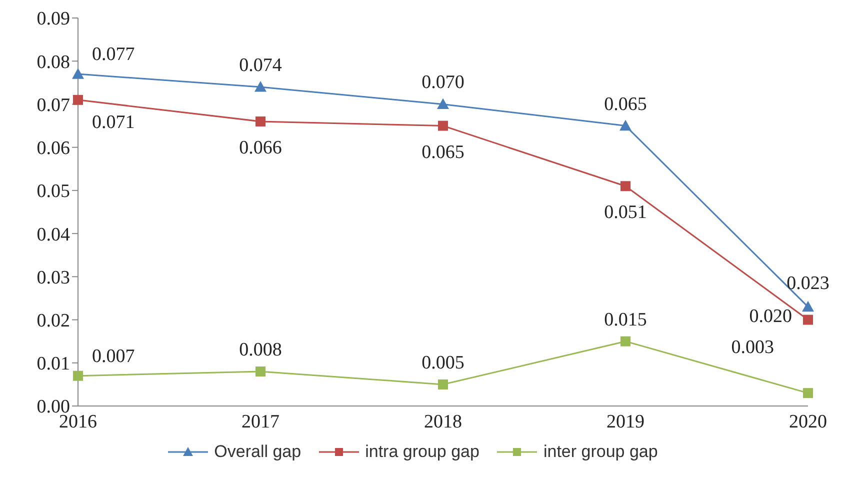 Image resolution: width=846 pixels, height=480 pixels. What do you see at coordinates (53, 321) in the screenshot?
I see `y-tick-label: 0.02` at bounding box center [53, 321].